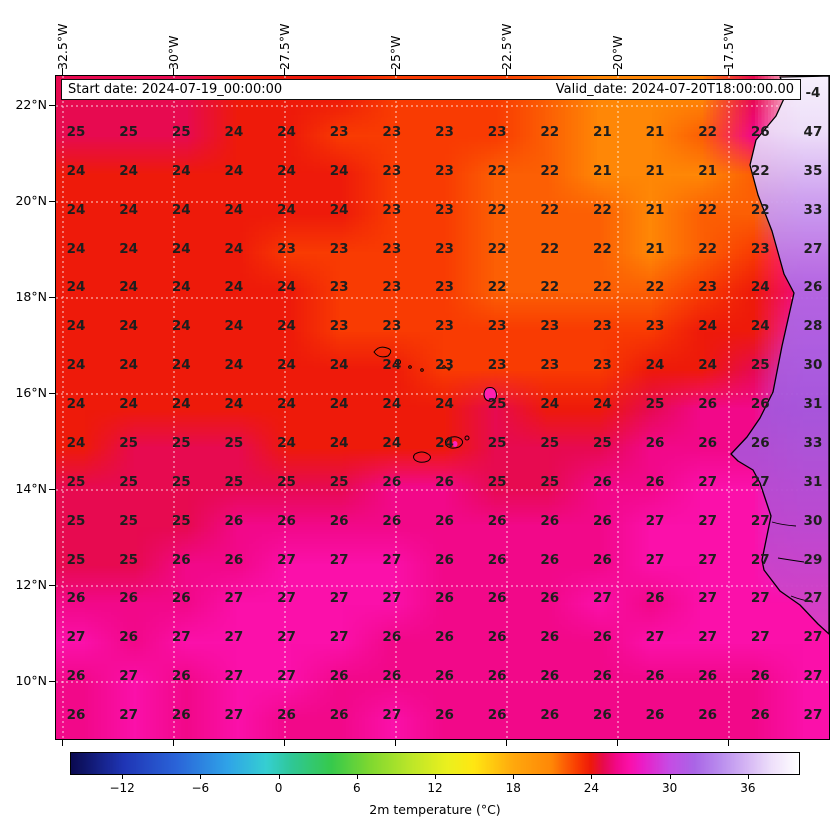 This screenshot has width=837, height=837. I want to click on island-dot, so click(410, 367).